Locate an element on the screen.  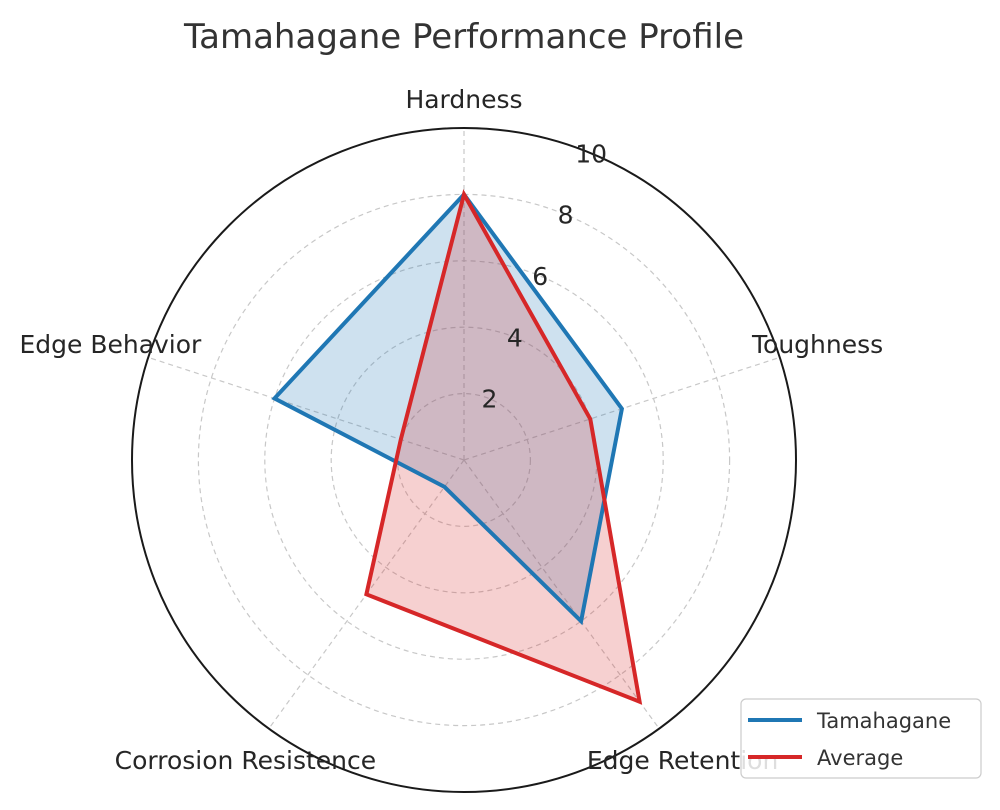
legend-label-average: Average is located at coordinates (860, 758).